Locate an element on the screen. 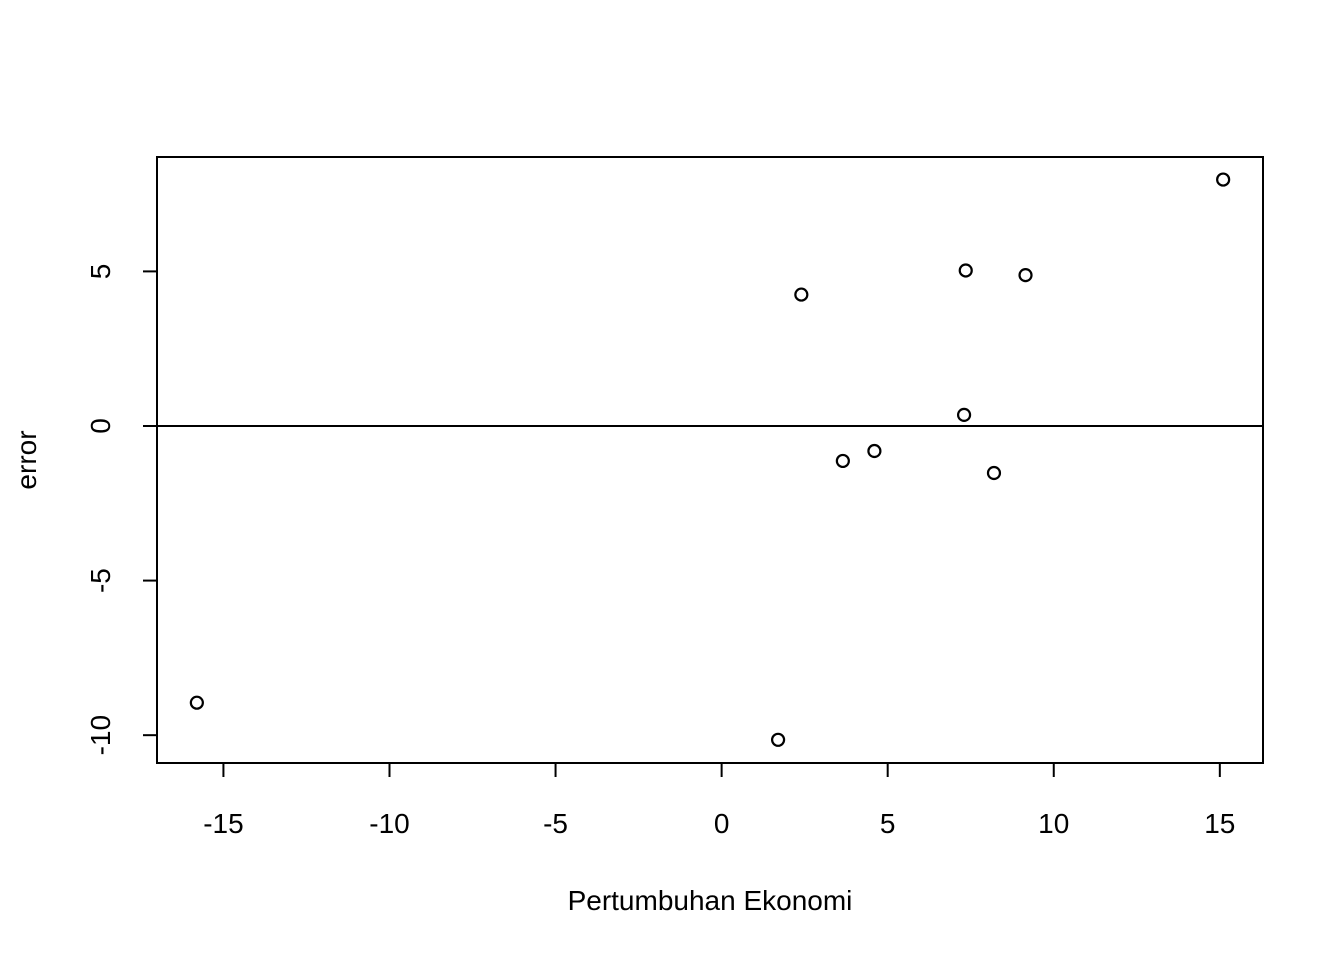 The height and width of the screenshot is (960, 1344). x-tick-label: 5 is located at coordinates (888, 823).